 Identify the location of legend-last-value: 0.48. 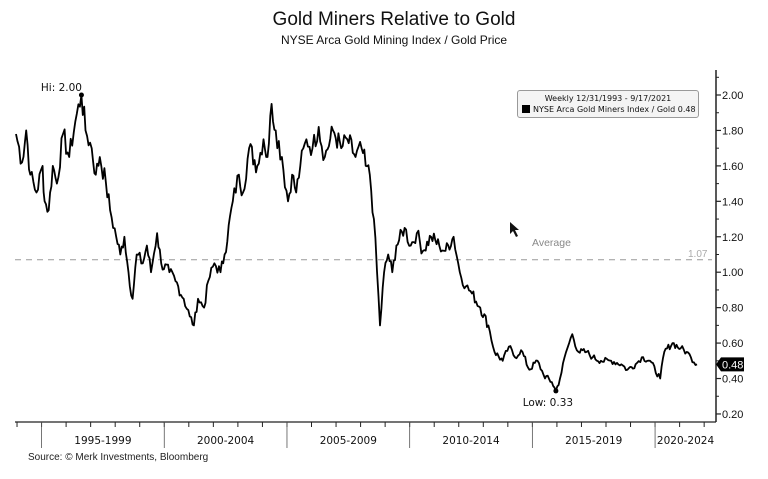
(686, 109).